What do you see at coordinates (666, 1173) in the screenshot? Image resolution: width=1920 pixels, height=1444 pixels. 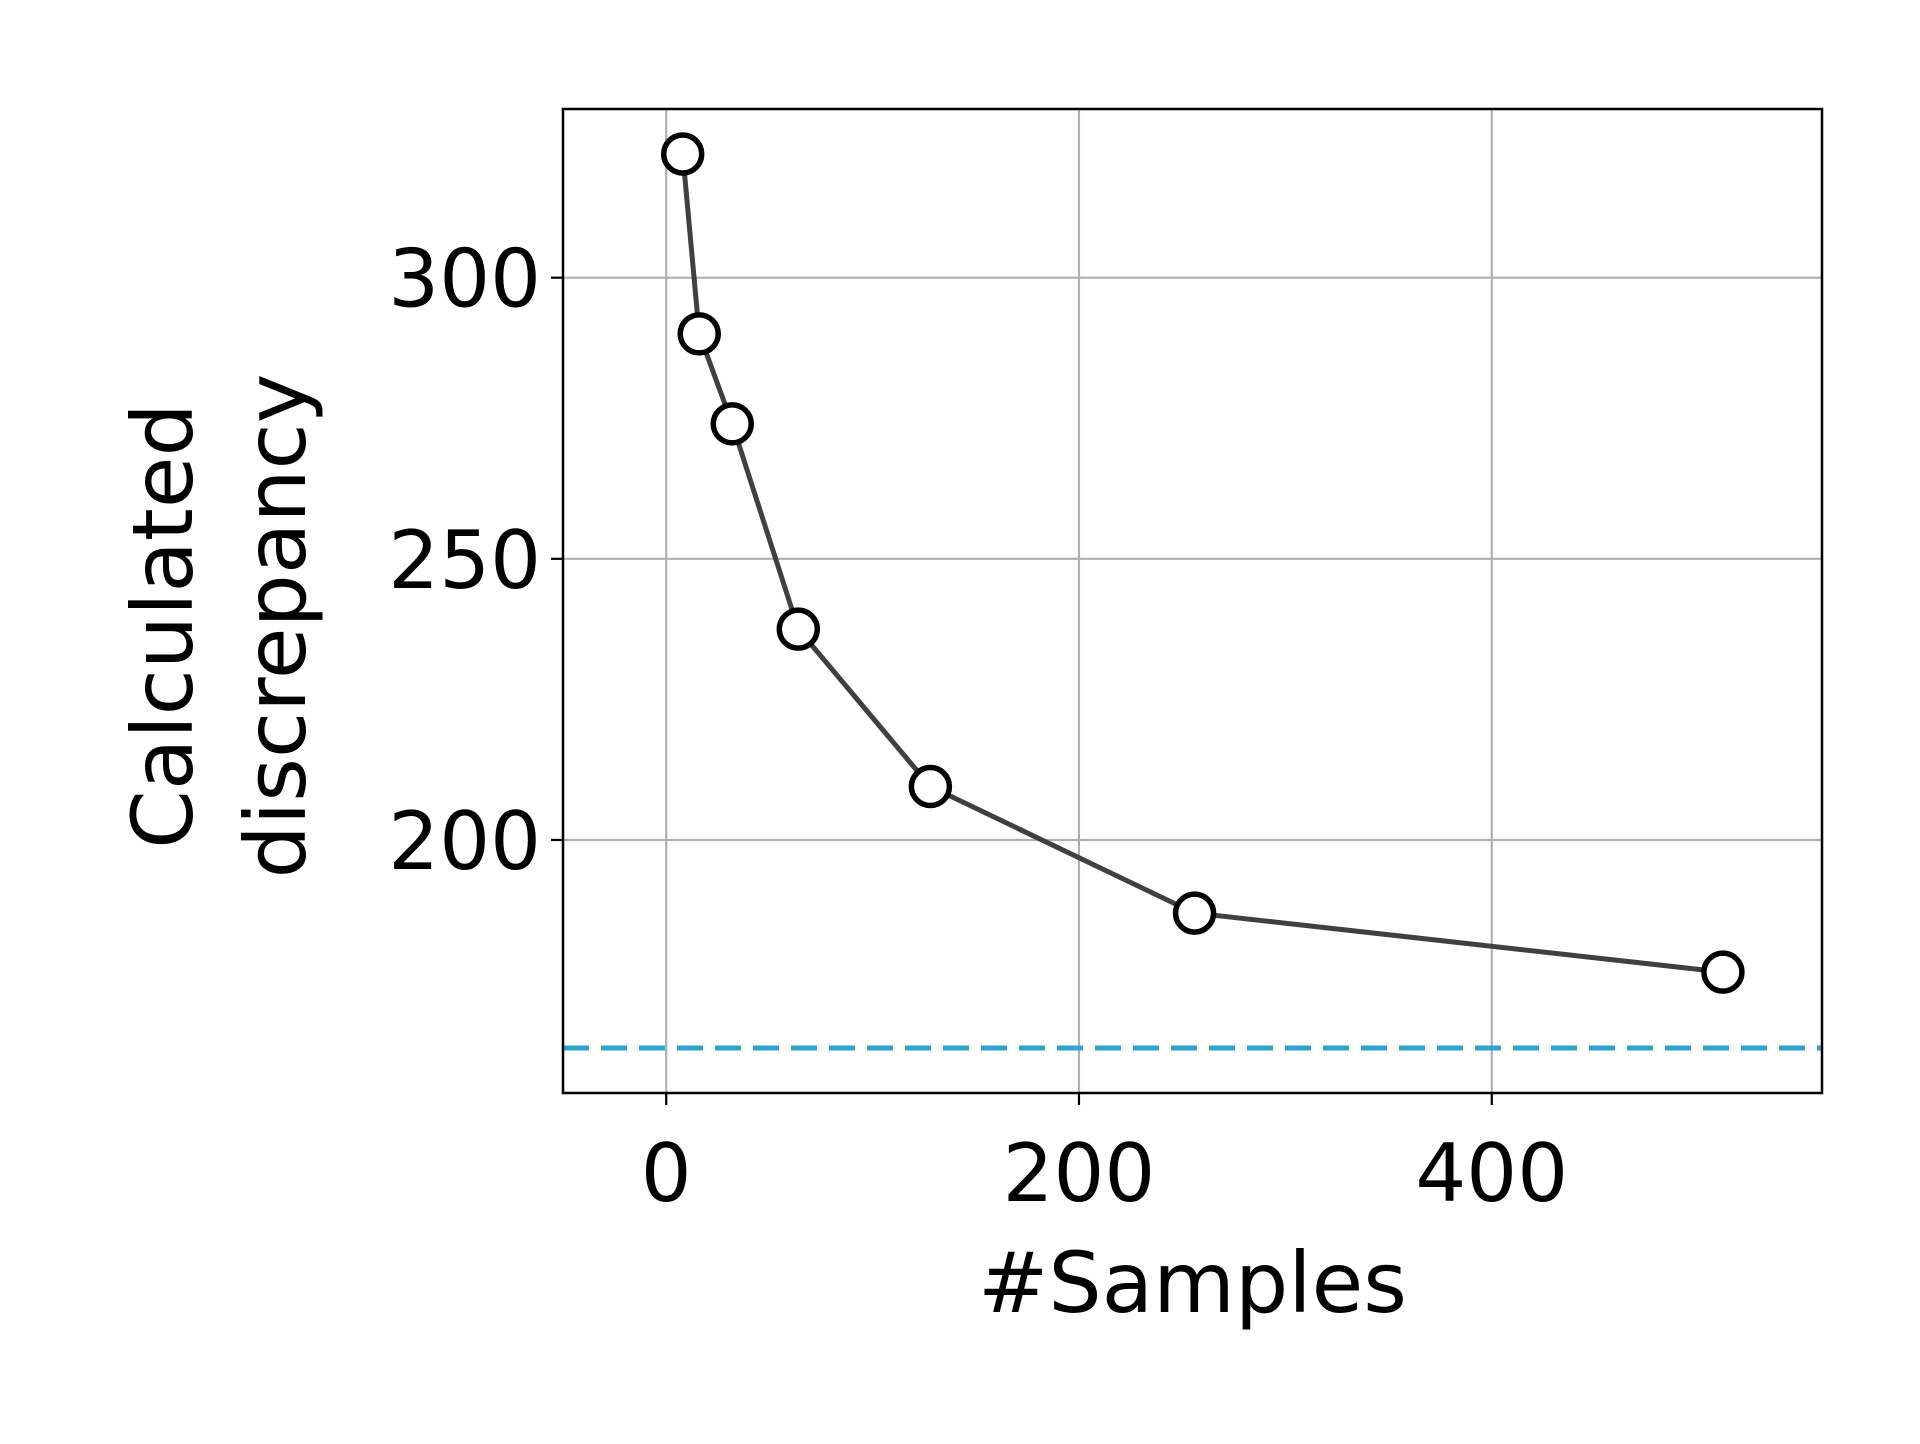 I see `x-tick-label: 0` at bounding box center [666, 1173].